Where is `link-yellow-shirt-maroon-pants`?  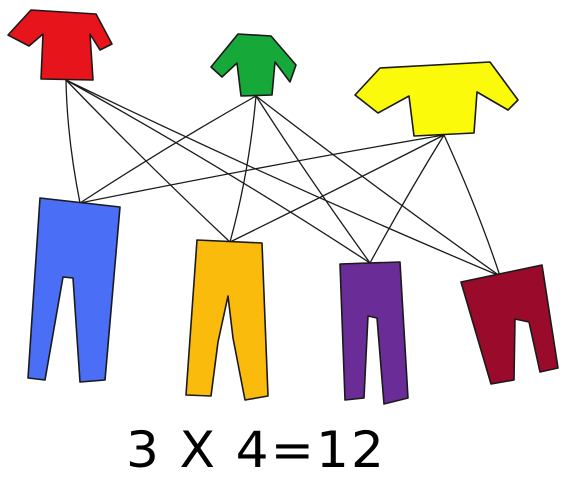
link-yellow-shirt-maroon-pants is located at coordinates (472, 205).